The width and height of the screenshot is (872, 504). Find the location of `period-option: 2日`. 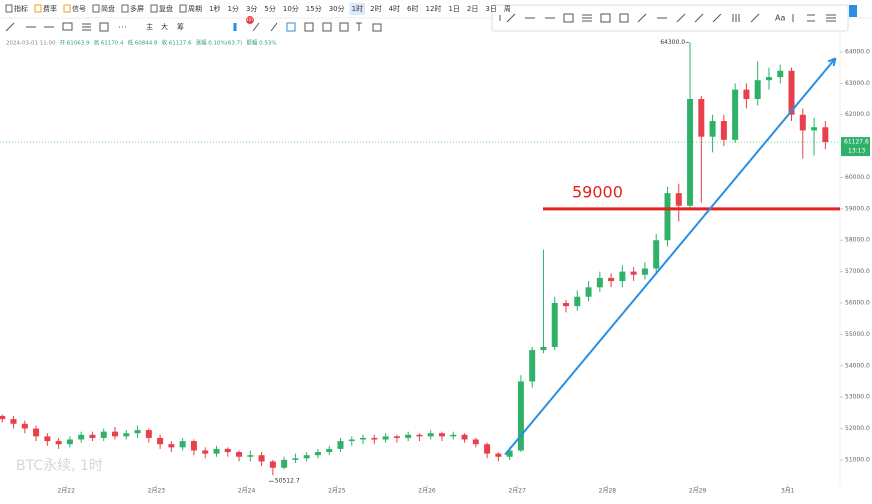

period-option: 2日 is located at coordinates (472, 9).